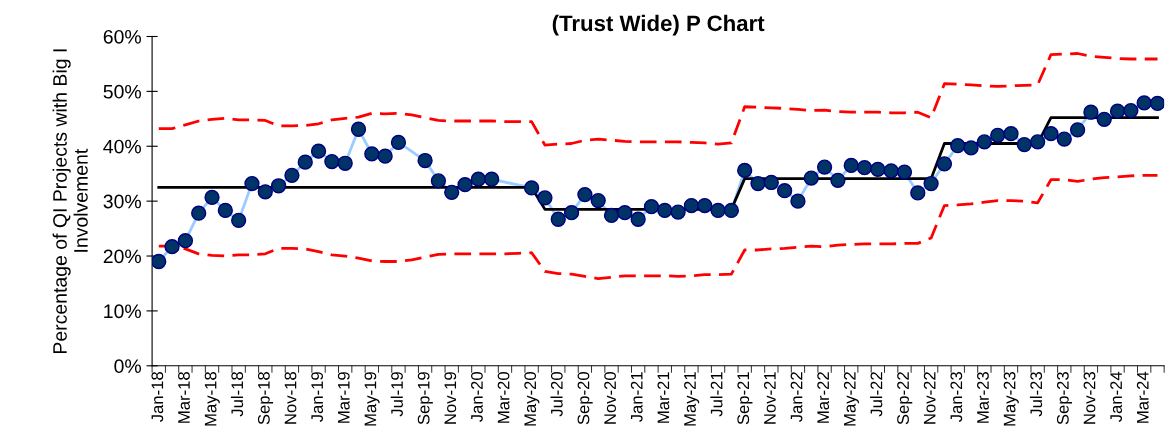 The width and height of the screenshot is (1170, 445). Describe the element at coordinates (70, 201) in the screenshot. I see `y-axis-title: Percentage of QI Projects with Big I Involvement` at that location.